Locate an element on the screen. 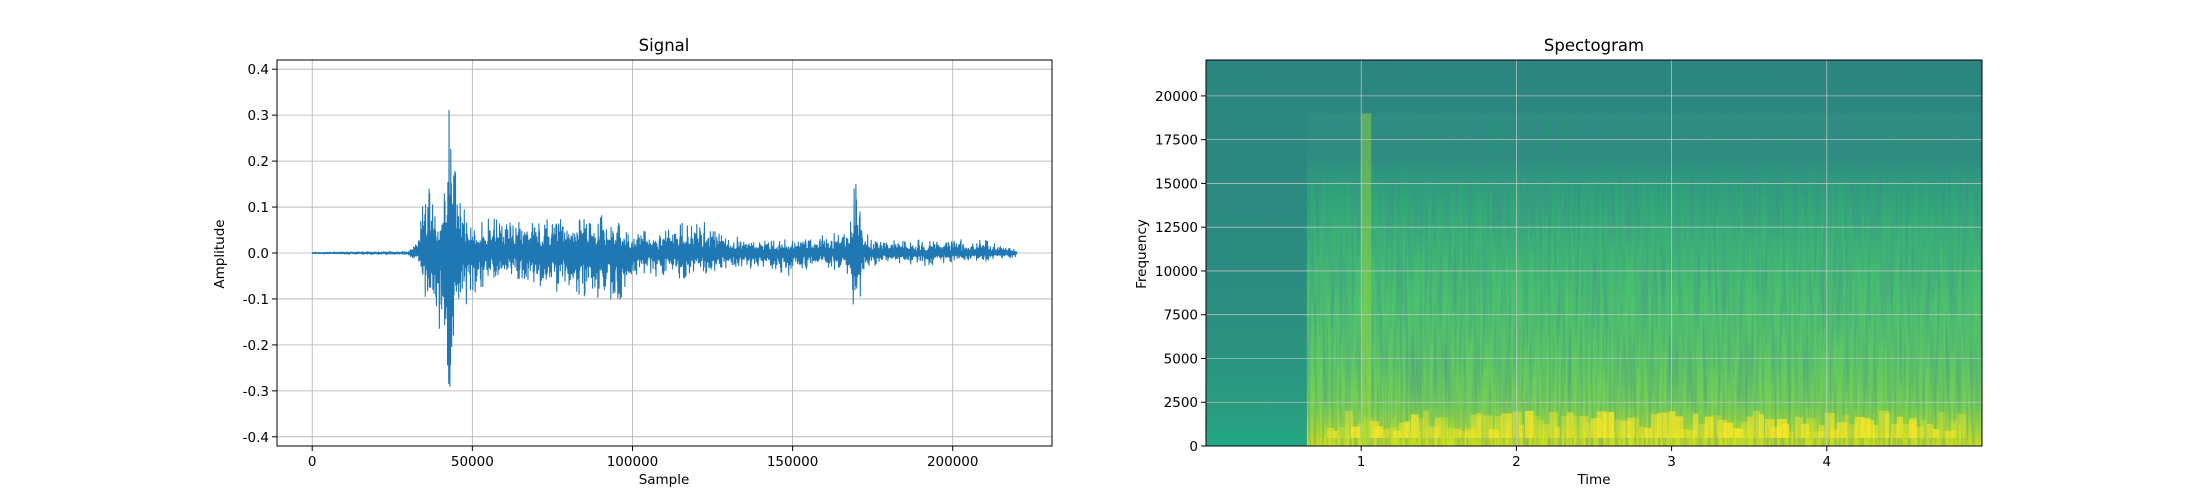  spectrogram-ytick-label: 15000 is located at coordinates (1176, 184).